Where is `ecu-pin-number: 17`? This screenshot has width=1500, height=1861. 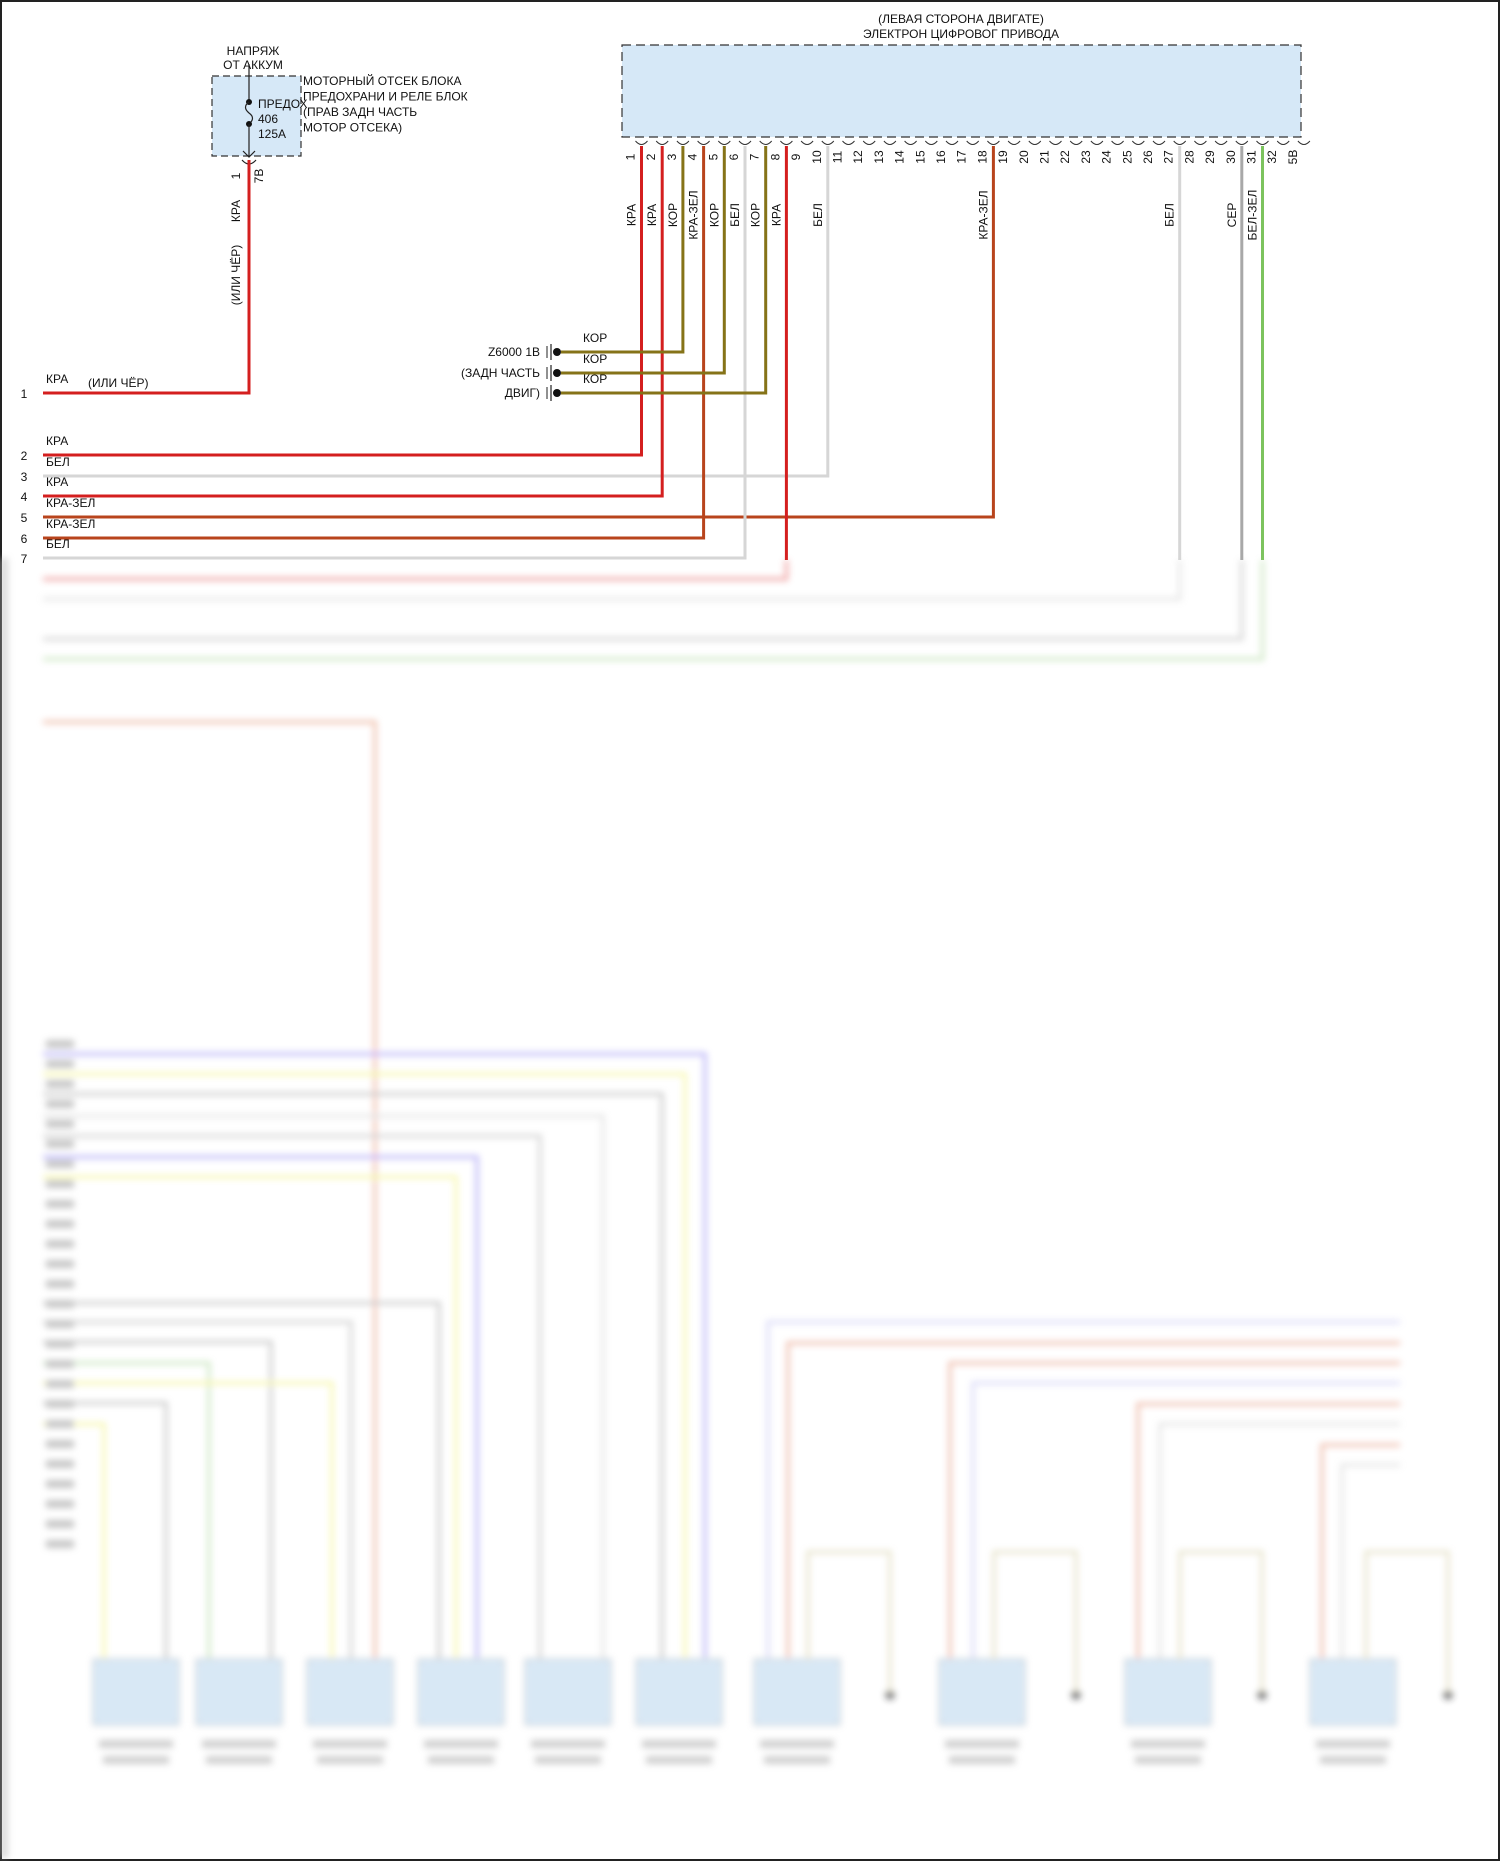
ecu-pin-number: 17 is located at coordinates (962, 157).